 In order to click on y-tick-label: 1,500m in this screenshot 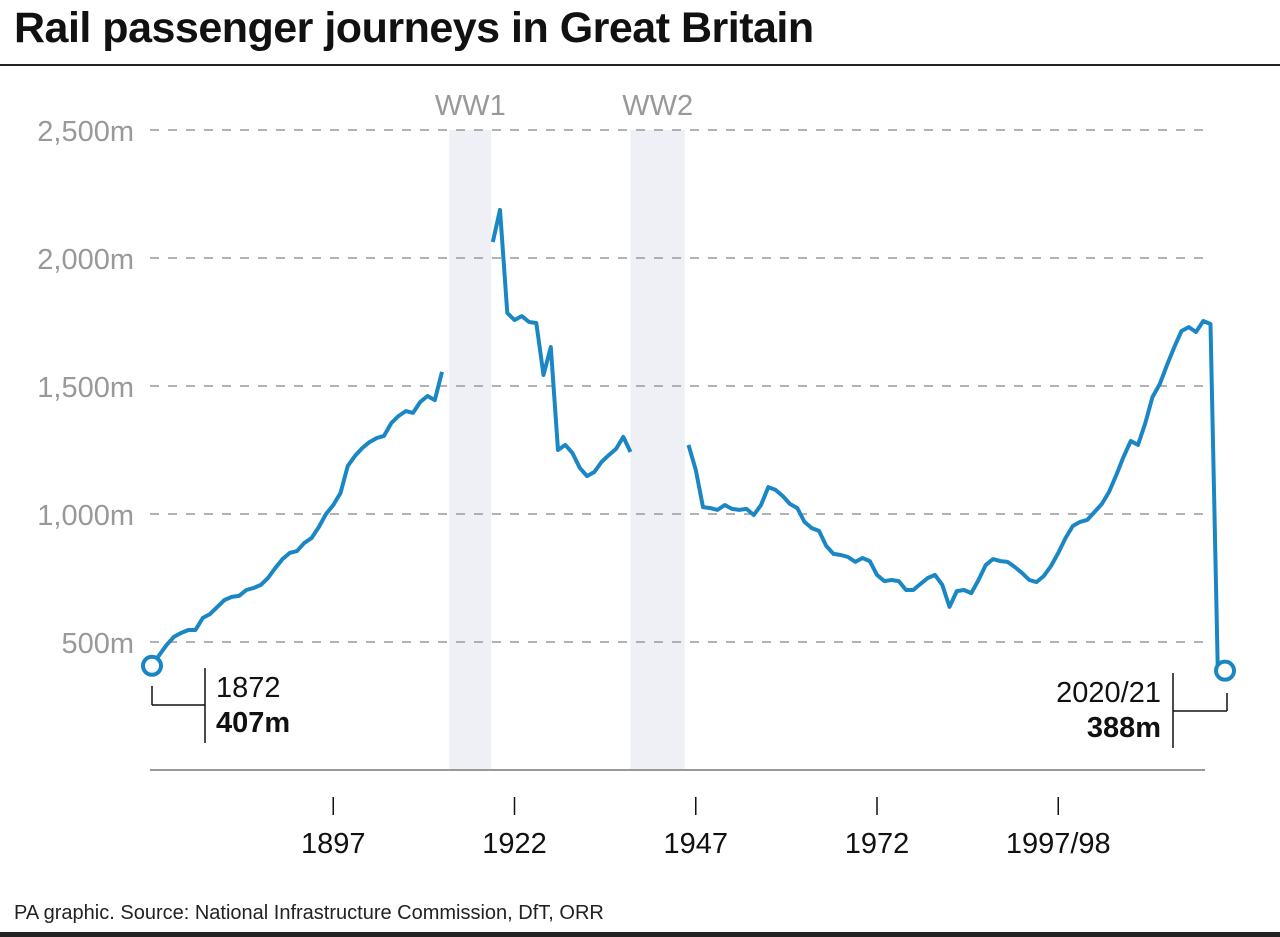, I will do `click(85, 388)`.